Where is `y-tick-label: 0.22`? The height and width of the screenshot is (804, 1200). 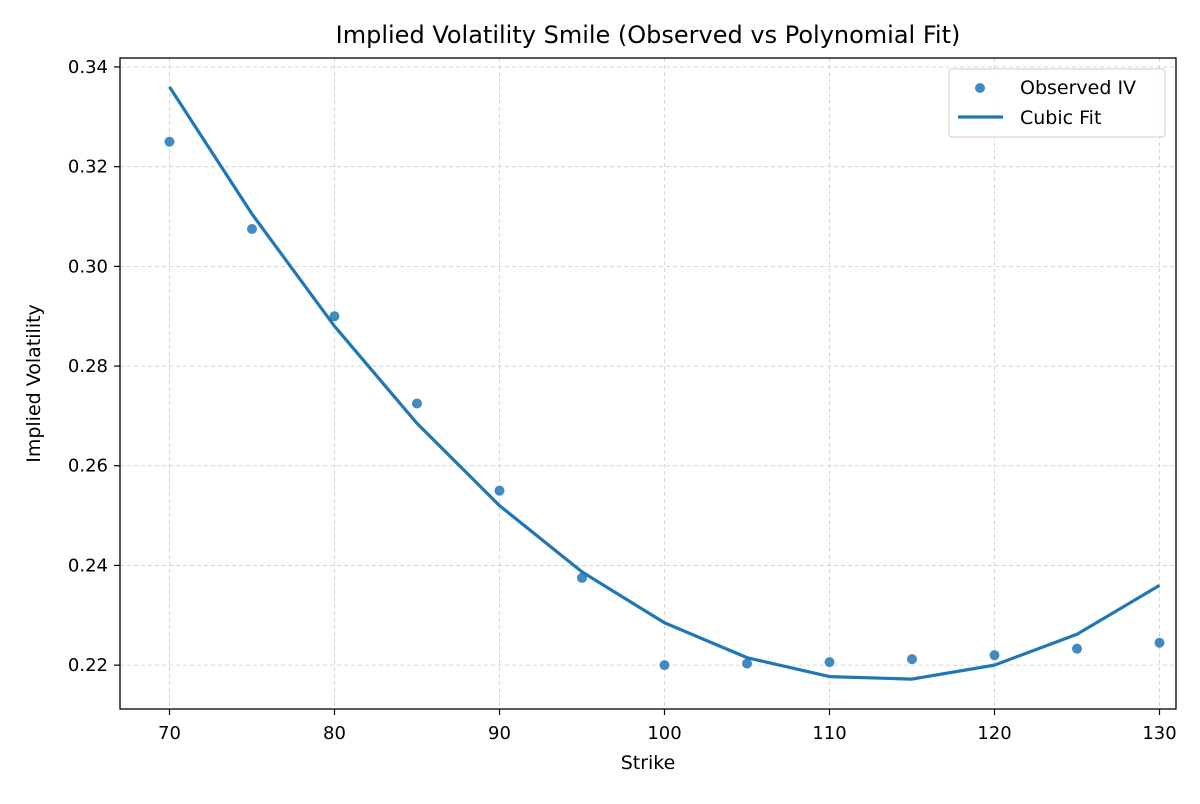 y-tick-label: 0.22 is located at coordinates (88, 665).